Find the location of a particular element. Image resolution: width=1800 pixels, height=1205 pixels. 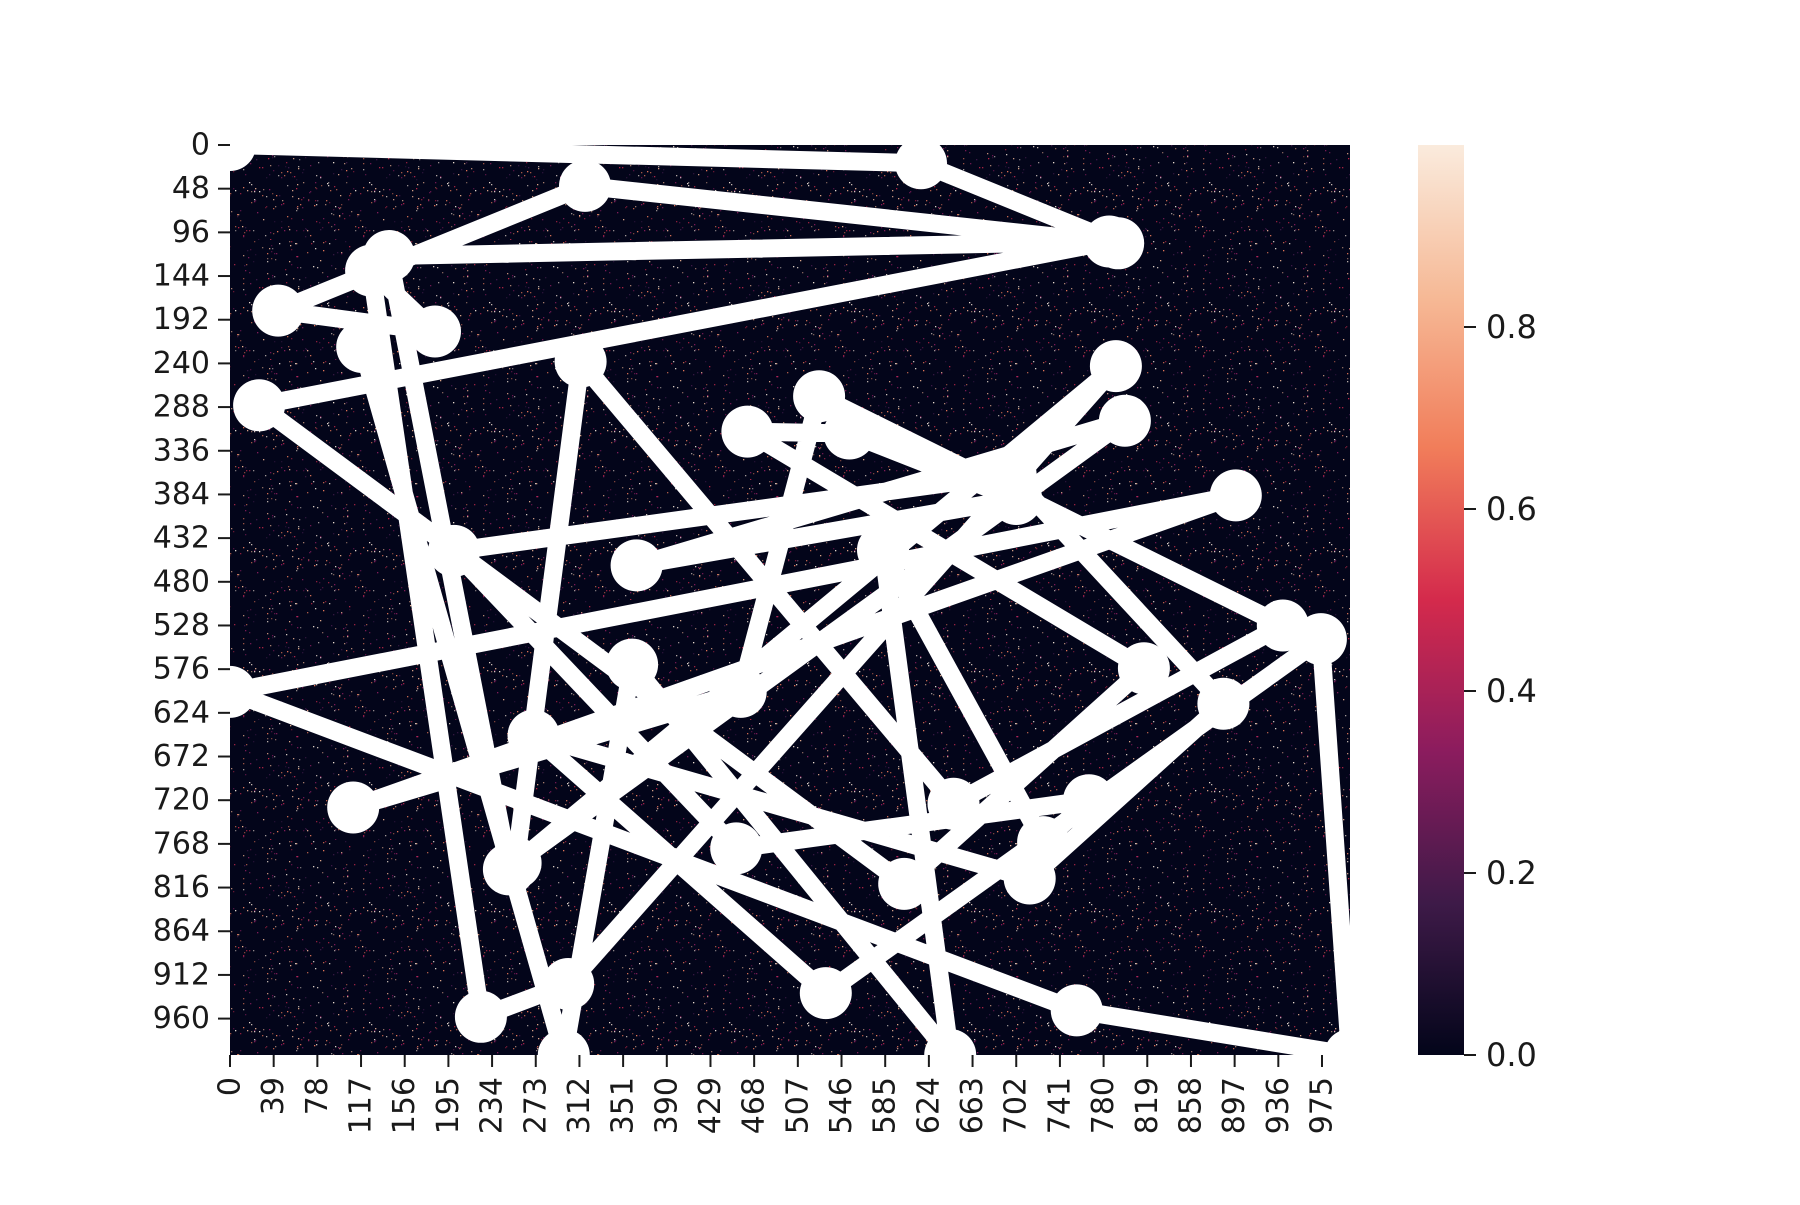

x-tick-label: 429 is located at coordinates (710, 1105).